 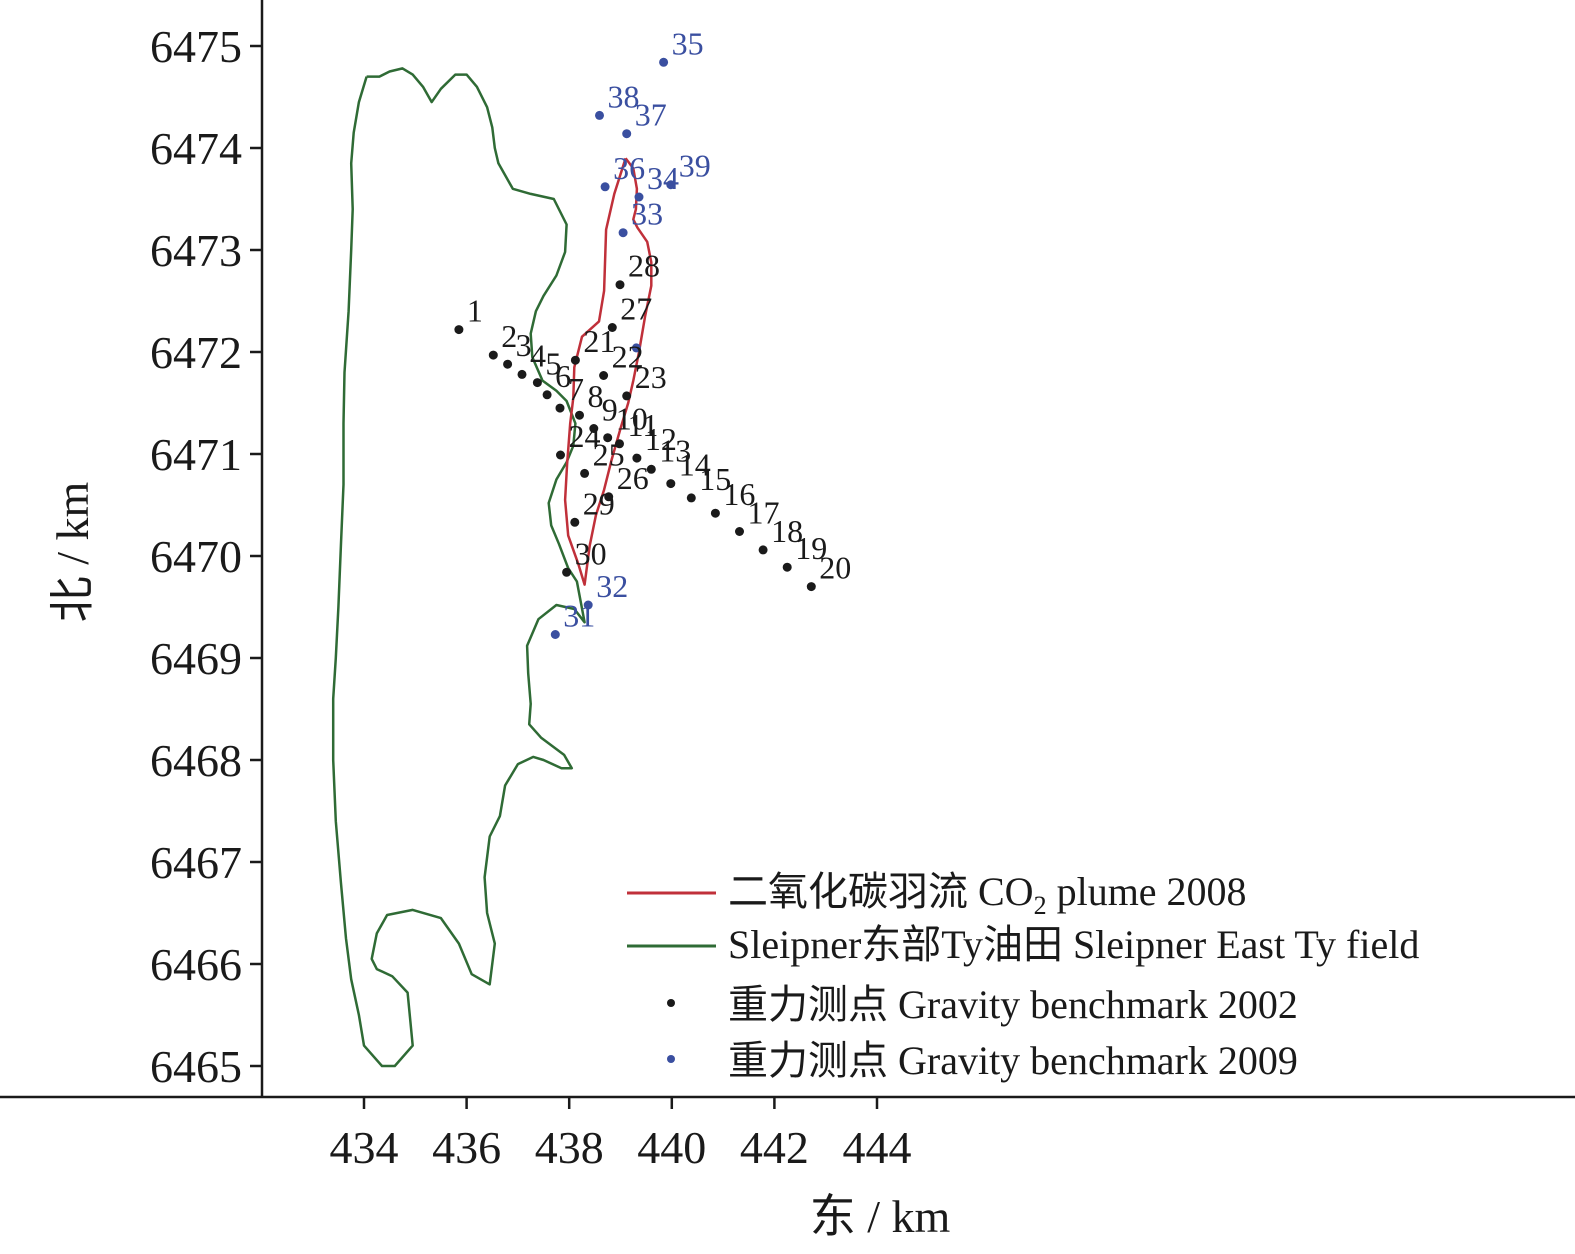 What do you see at coordinates (609, 454) in the screenshot?
I see `benchmark-2002-label: 25` at bounding box center [609, 454].